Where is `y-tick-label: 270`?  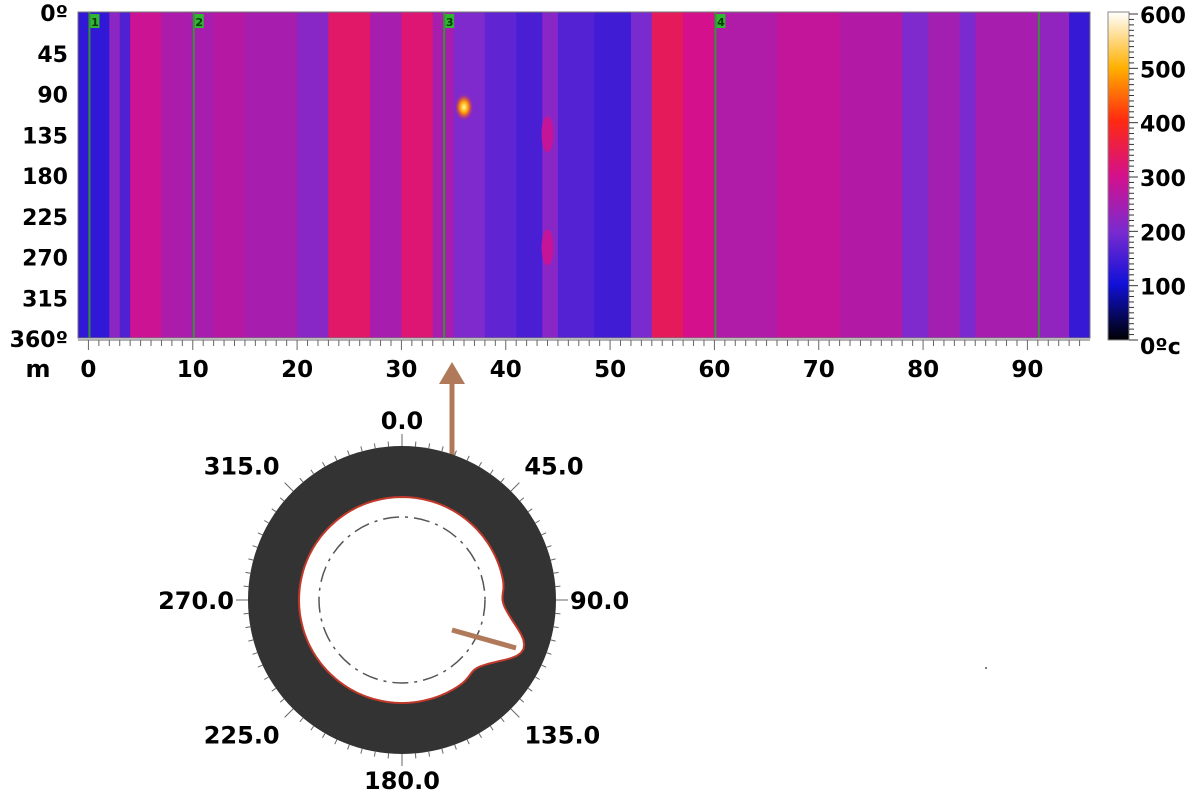 y-tick-label: 270 is located at coordinates (45, 259).